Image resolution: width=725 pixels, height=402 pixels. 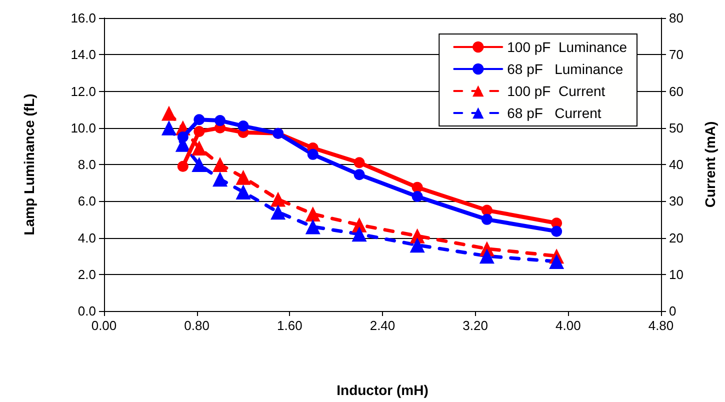 I want to click on y-tick-label: 16.0, so click(x=83, y=18).